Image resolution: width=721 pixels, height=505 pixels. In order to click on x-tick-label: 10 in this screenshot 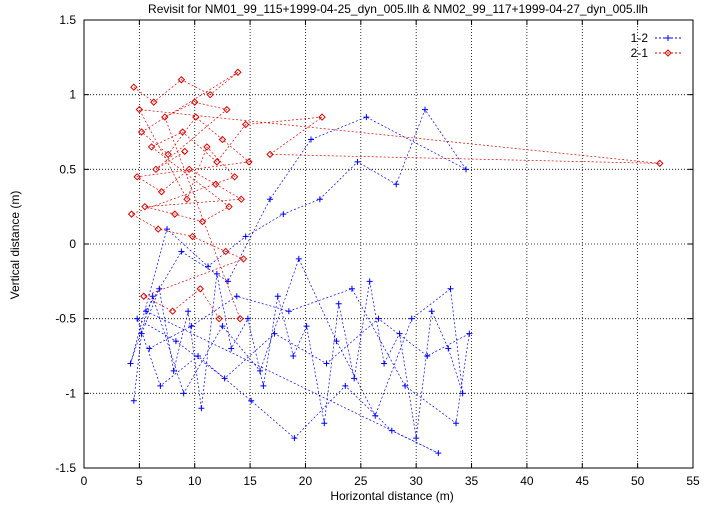, I will do `click(195, 481)`.